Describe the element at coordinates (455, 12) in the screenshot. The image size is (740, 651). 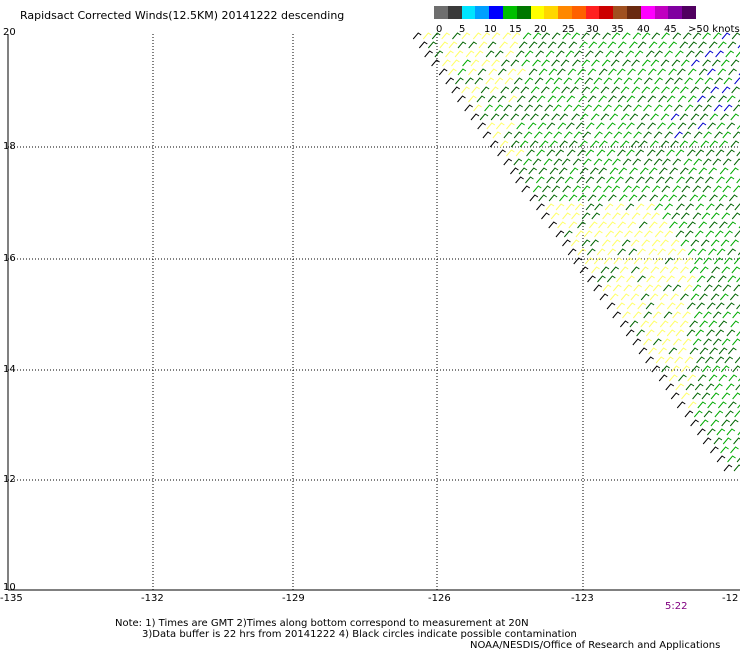
I see `legend-swatch` at that location.